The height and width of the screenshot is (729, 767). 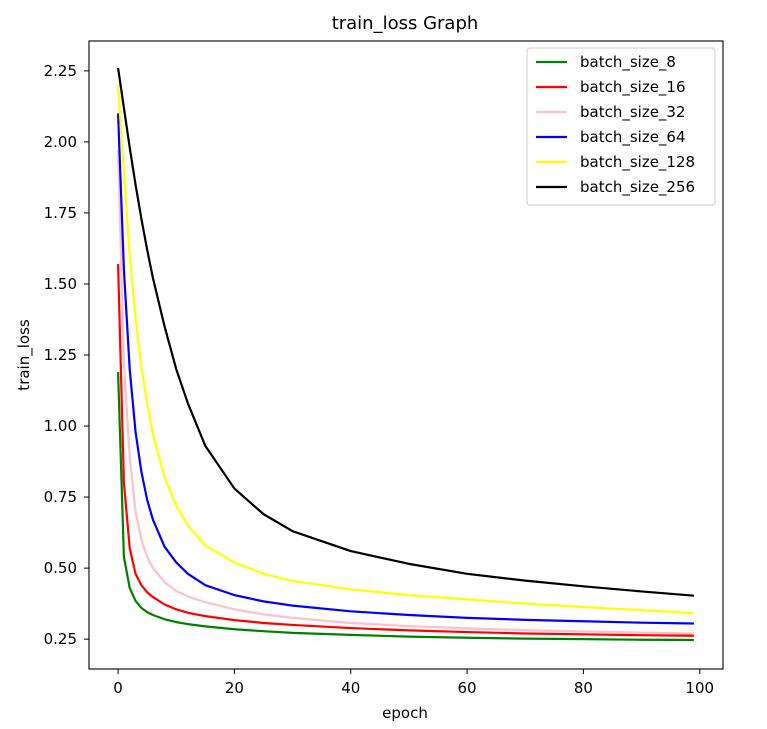 I want to click on y-tick-label: 2.00, so click(x=60, y=142).